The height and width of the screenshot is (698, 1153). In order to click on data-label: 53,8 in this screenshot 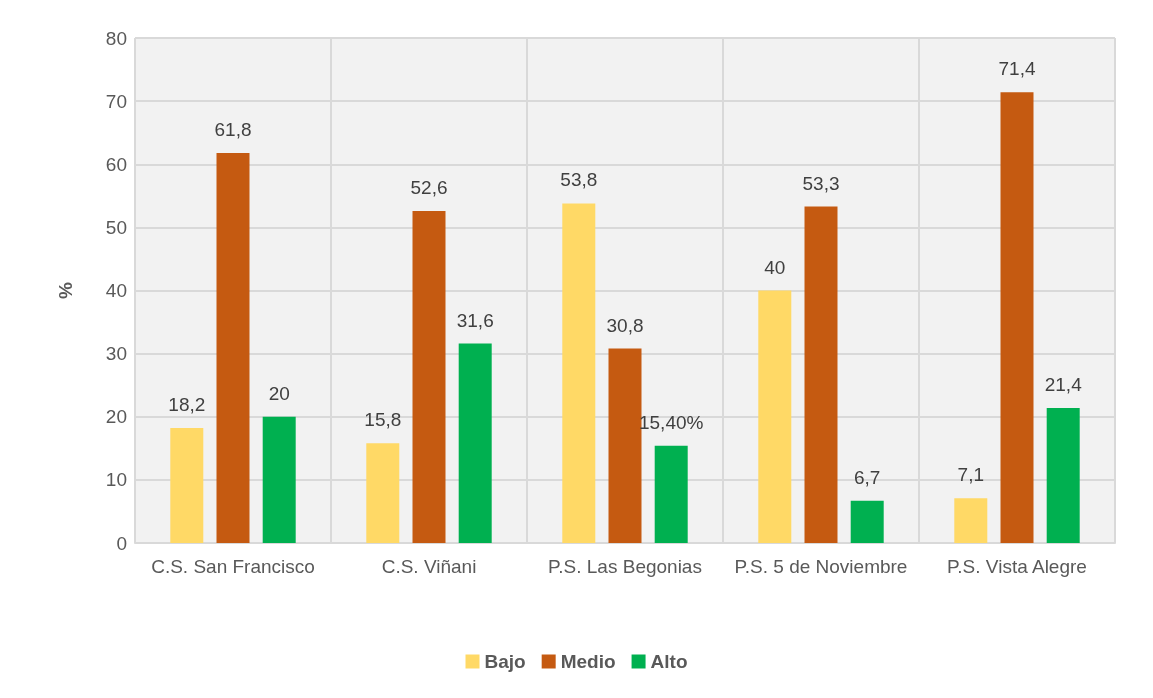, I will do `click(579, 180)`.